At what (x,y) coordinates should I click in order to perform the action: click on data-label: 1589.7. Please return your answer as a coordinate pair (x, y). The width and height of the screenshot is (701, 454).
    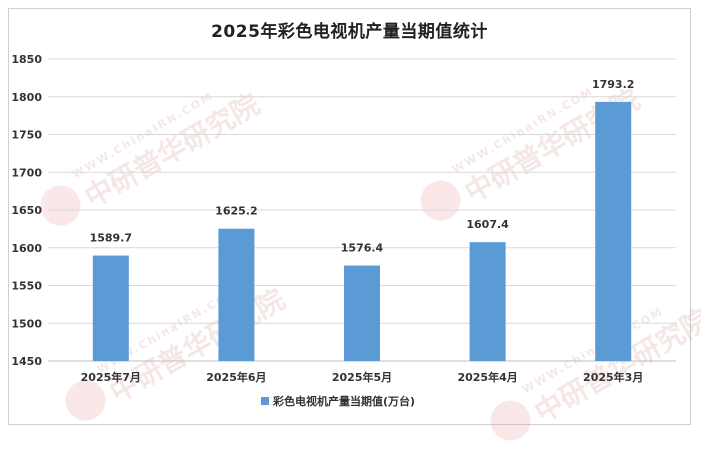
    Looking at the image, I should click on (111, 238).